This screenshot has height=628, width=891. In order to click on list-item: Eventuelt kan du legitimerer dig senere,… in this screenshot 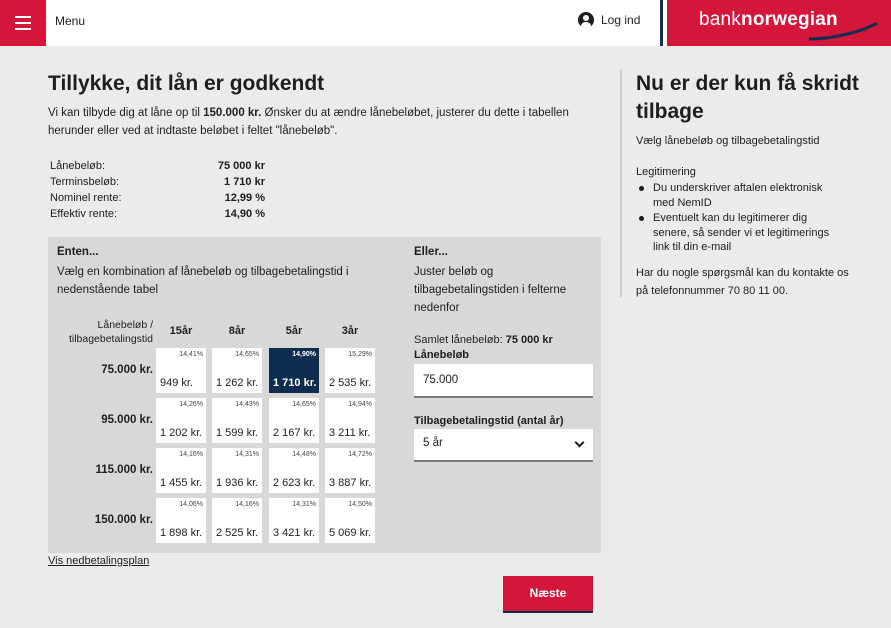, I will do `click(741, 233)`.